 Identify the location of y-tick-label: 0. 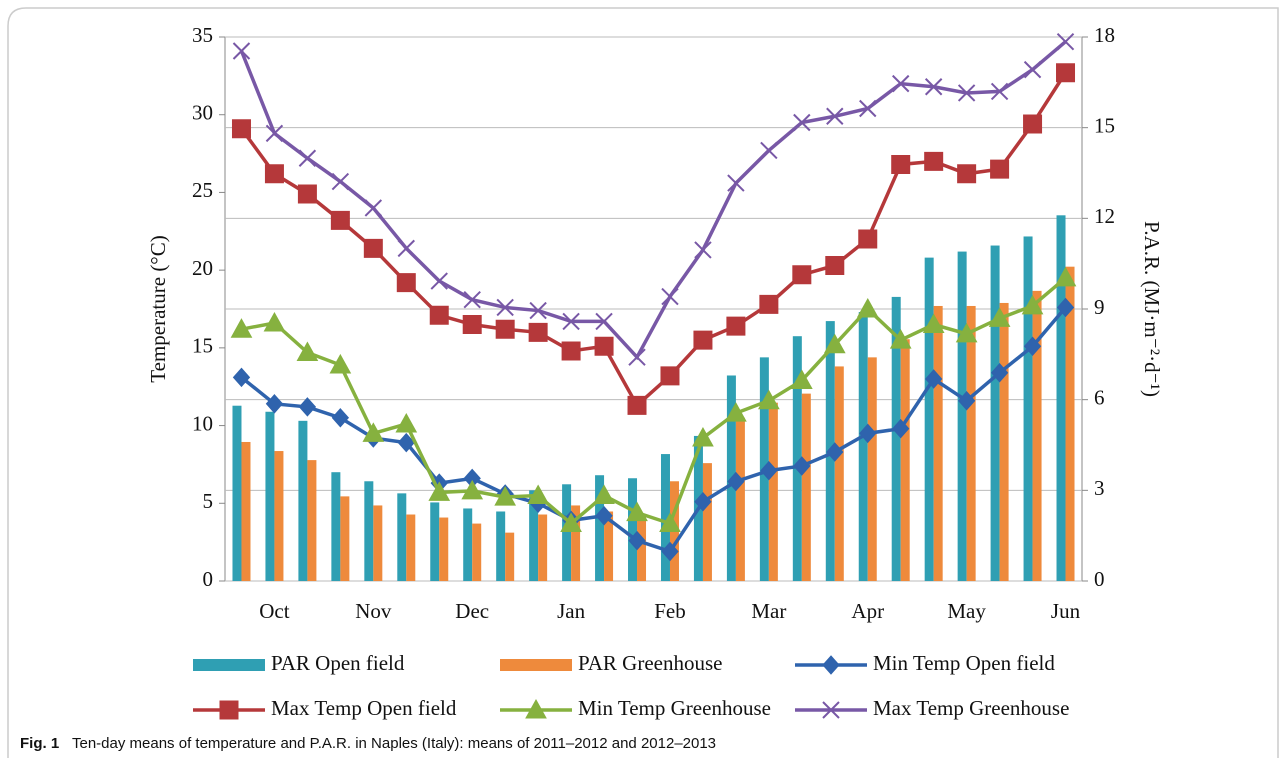
(208, 579).